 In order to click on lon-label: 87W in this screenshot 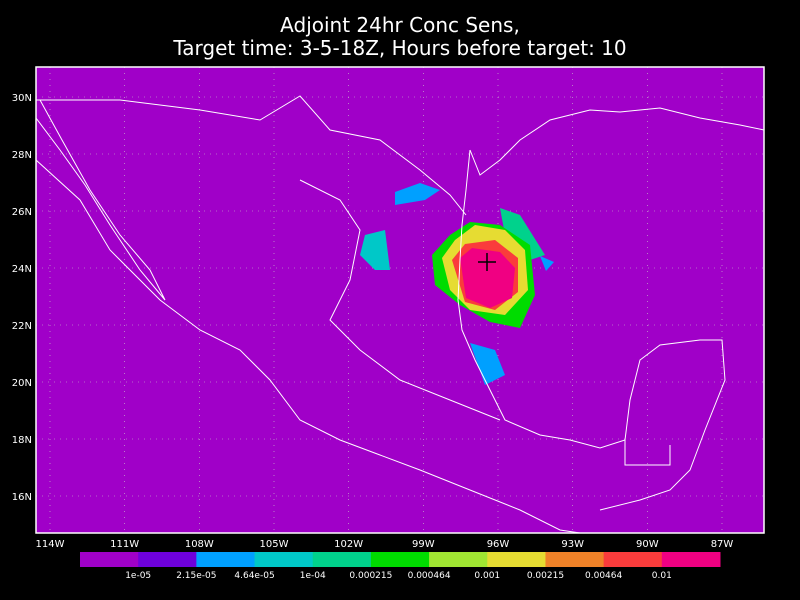, I will do `click(722, 544)`.